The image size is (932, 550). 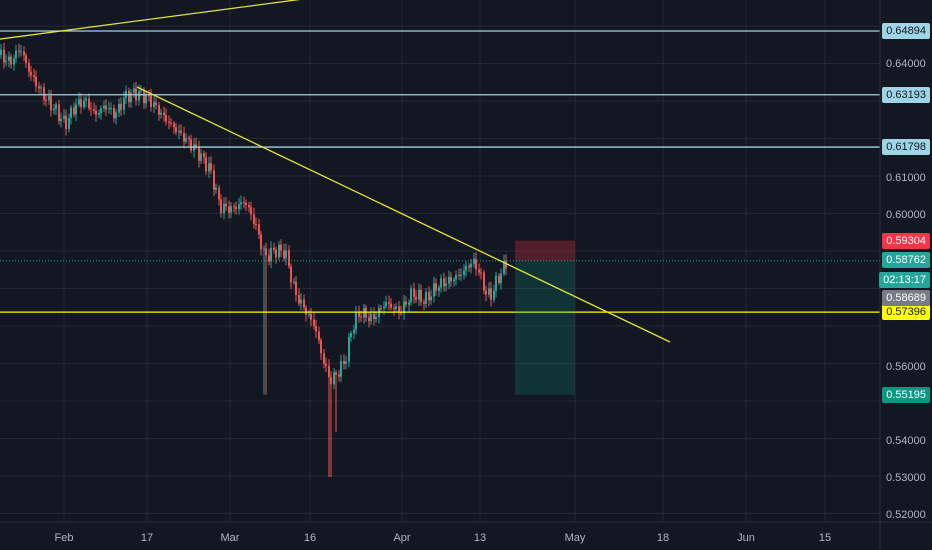 I want to click on y-tick-label: 0.52000, so click(x=906, y=515).